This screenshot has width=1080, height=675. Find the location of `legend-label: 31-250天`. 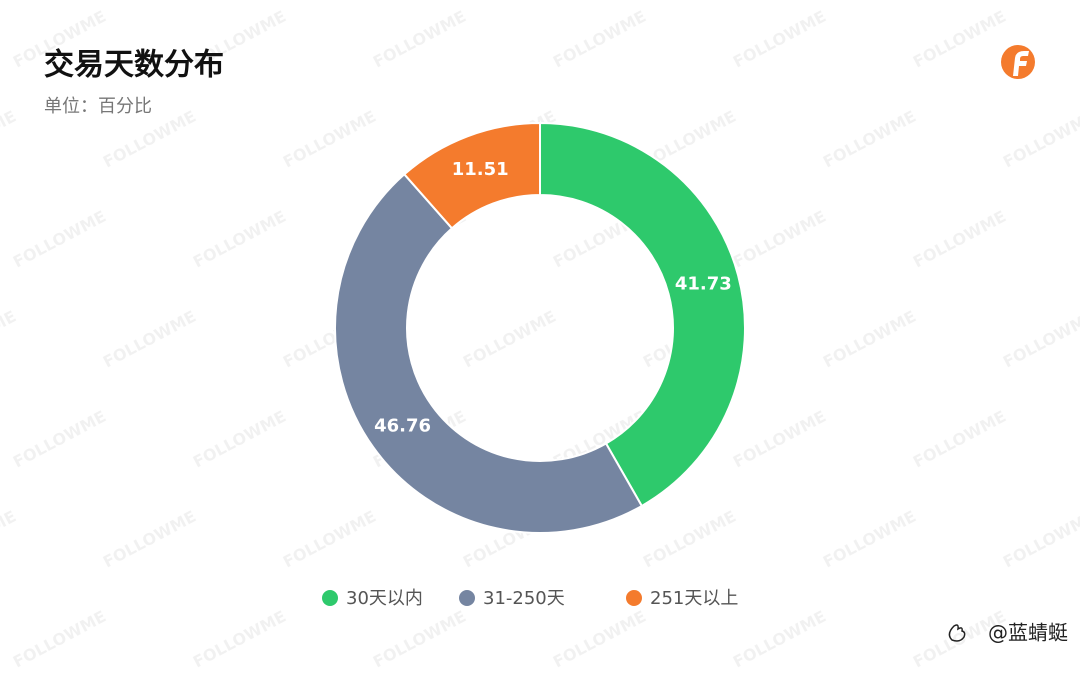

legend-label: 31-250天 is located at coordinates (524, 598).